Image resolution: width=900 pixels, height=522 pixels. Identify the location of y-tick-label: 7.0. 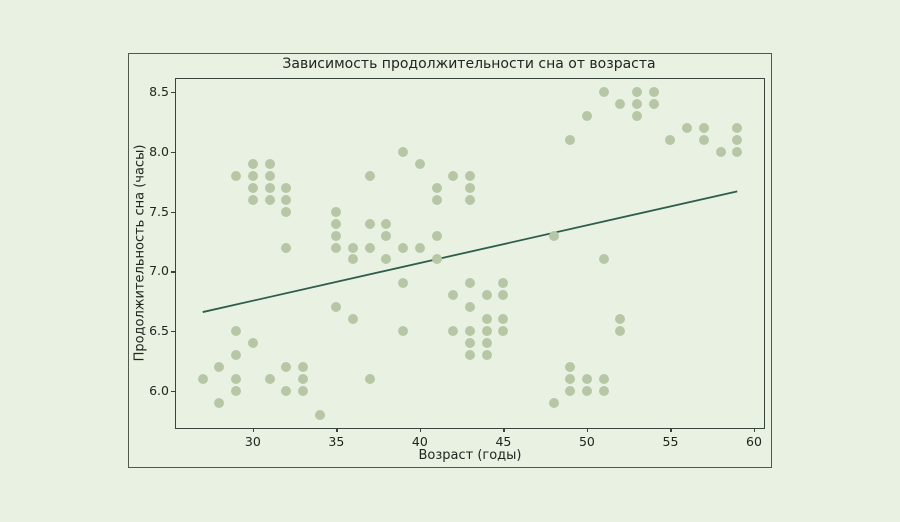
(159, 271).